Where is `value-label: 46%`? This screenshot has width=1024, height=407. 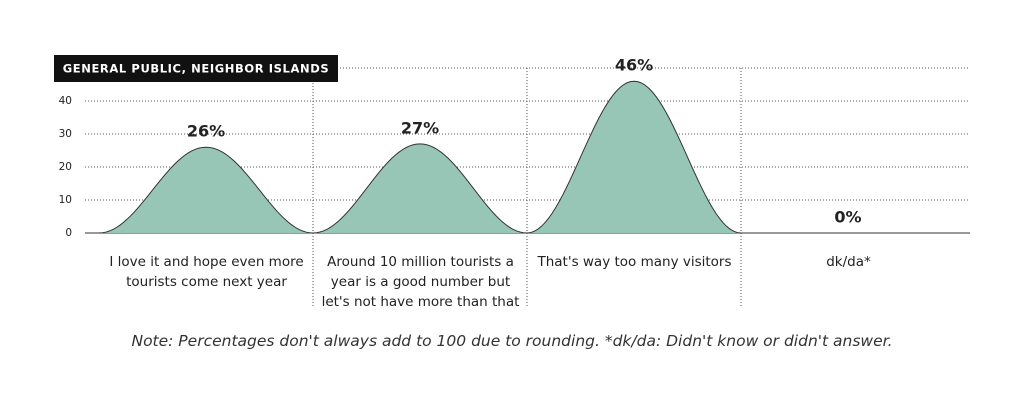
value-label: 46% is located at coordinates (634, 65).